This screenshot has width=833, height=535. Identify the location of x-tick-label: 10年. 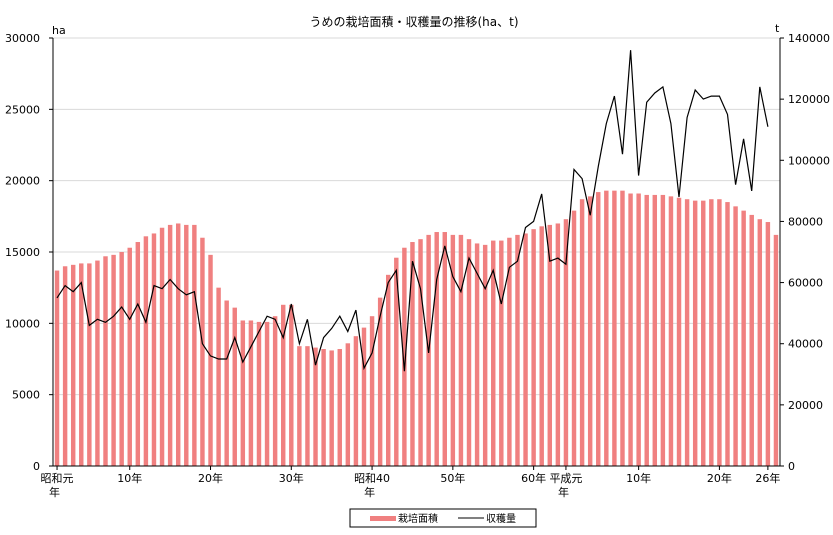
(638, 478).